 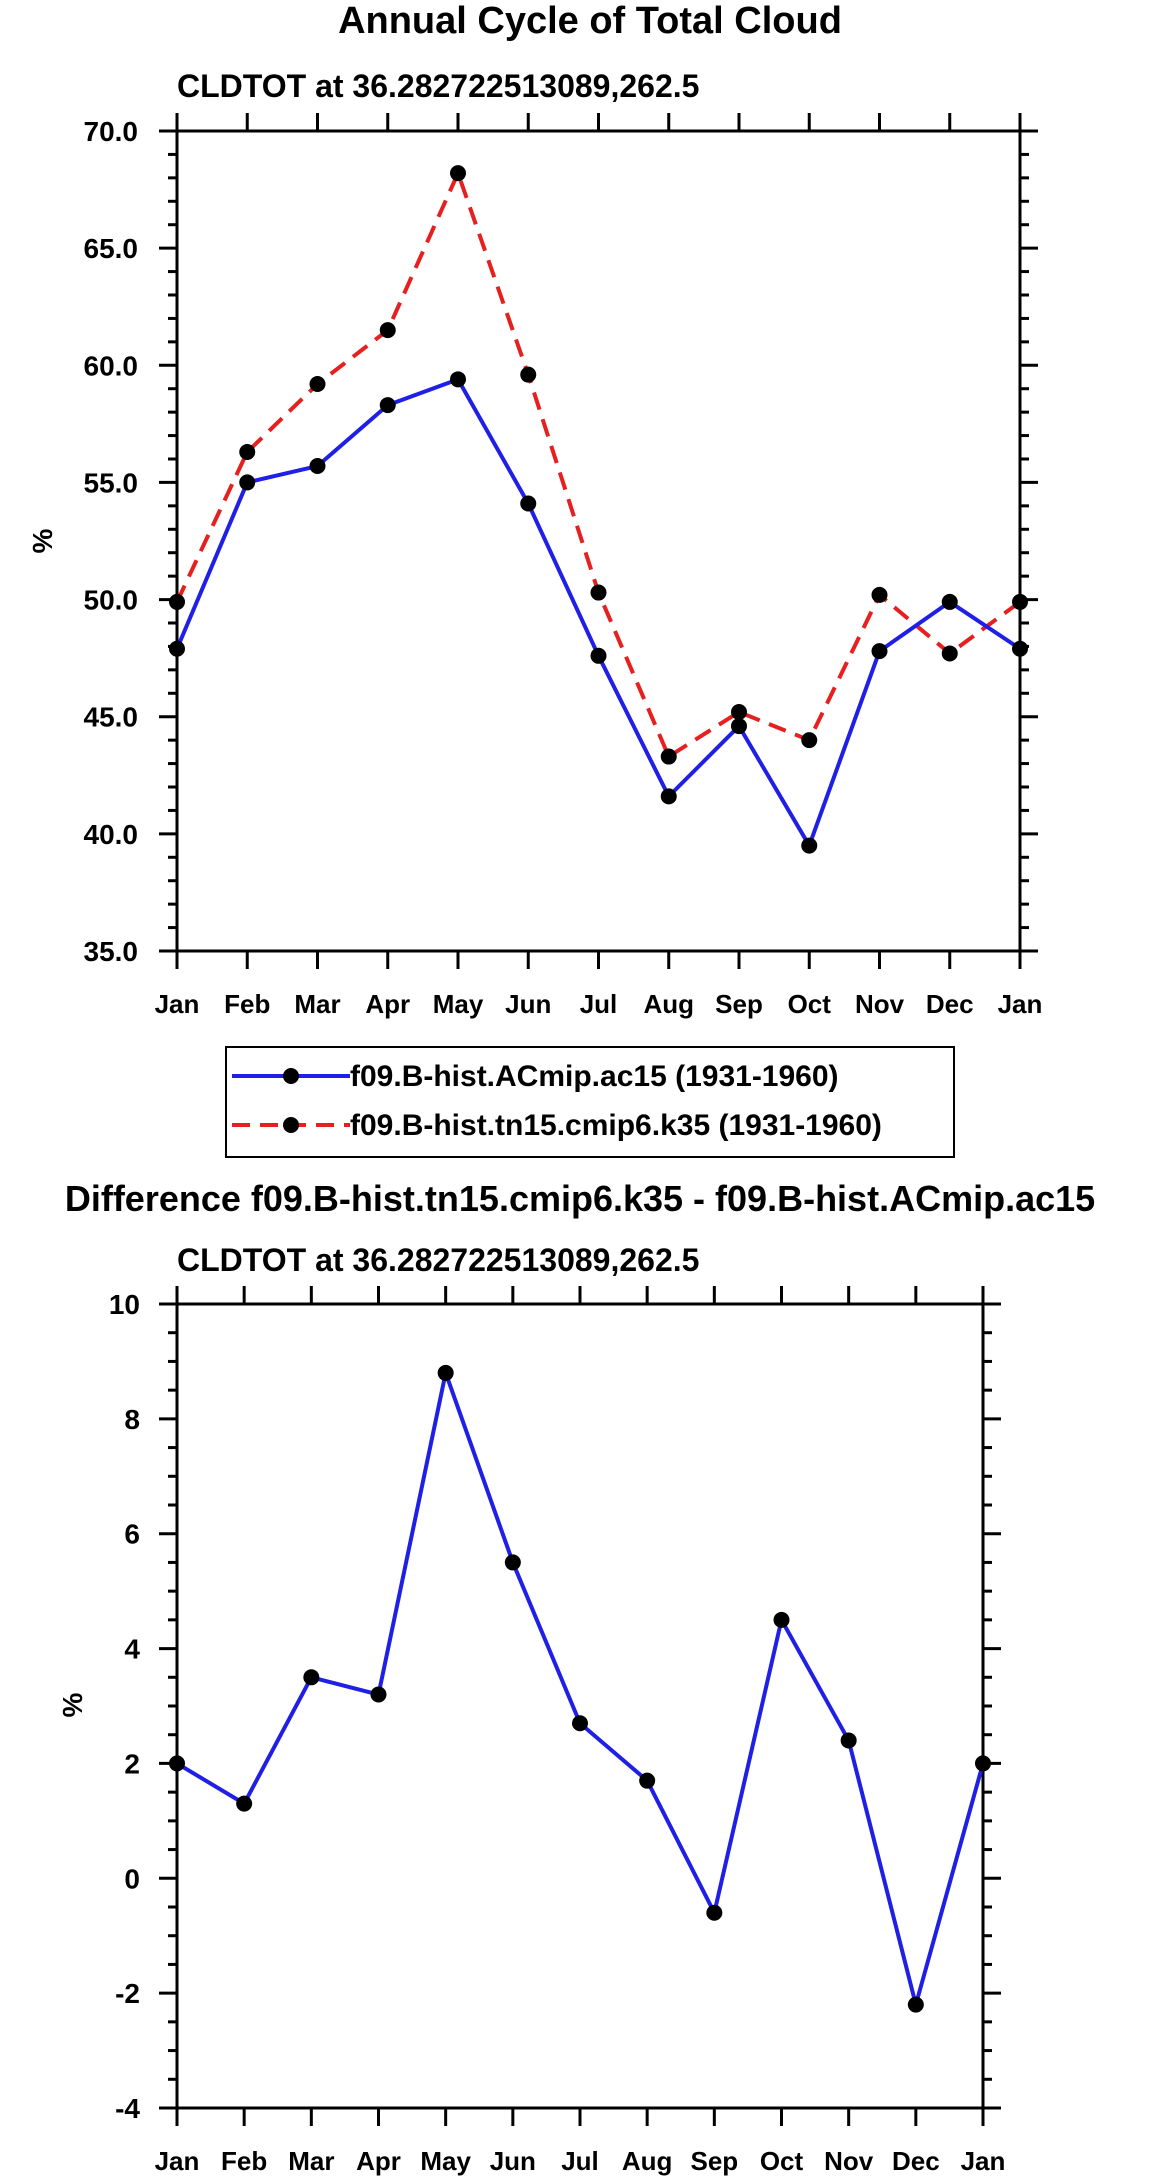 I want to click on chart2-subtitle: CLDTOT at 36.282722513089,262.5, so click(x=438, y=1260).